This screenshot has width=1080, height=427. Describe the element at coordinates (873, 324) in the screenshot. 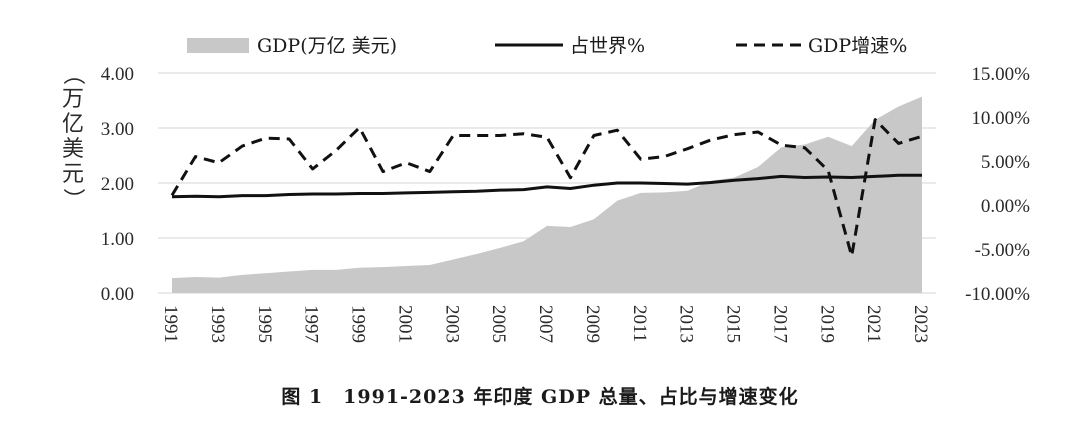

I see `x-tick-label: 2021` at that location.